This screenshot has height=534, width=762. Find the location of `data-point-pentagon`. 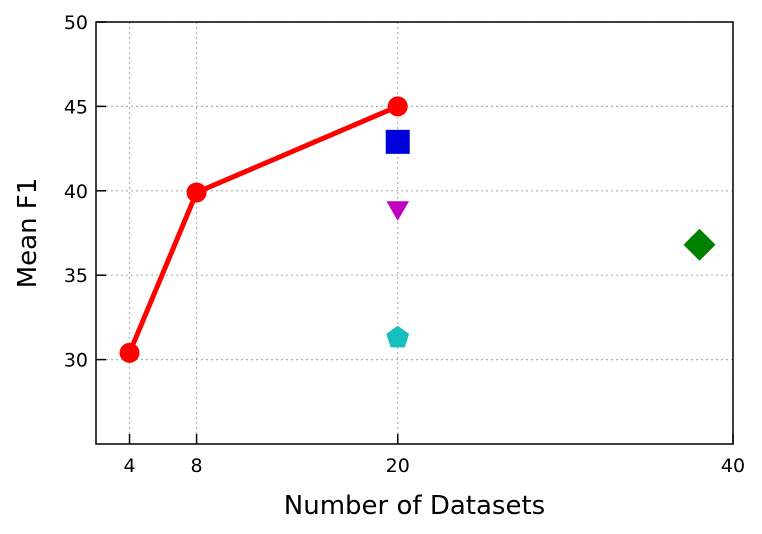

data-point-pentagon is located at coordinates (398, 336).